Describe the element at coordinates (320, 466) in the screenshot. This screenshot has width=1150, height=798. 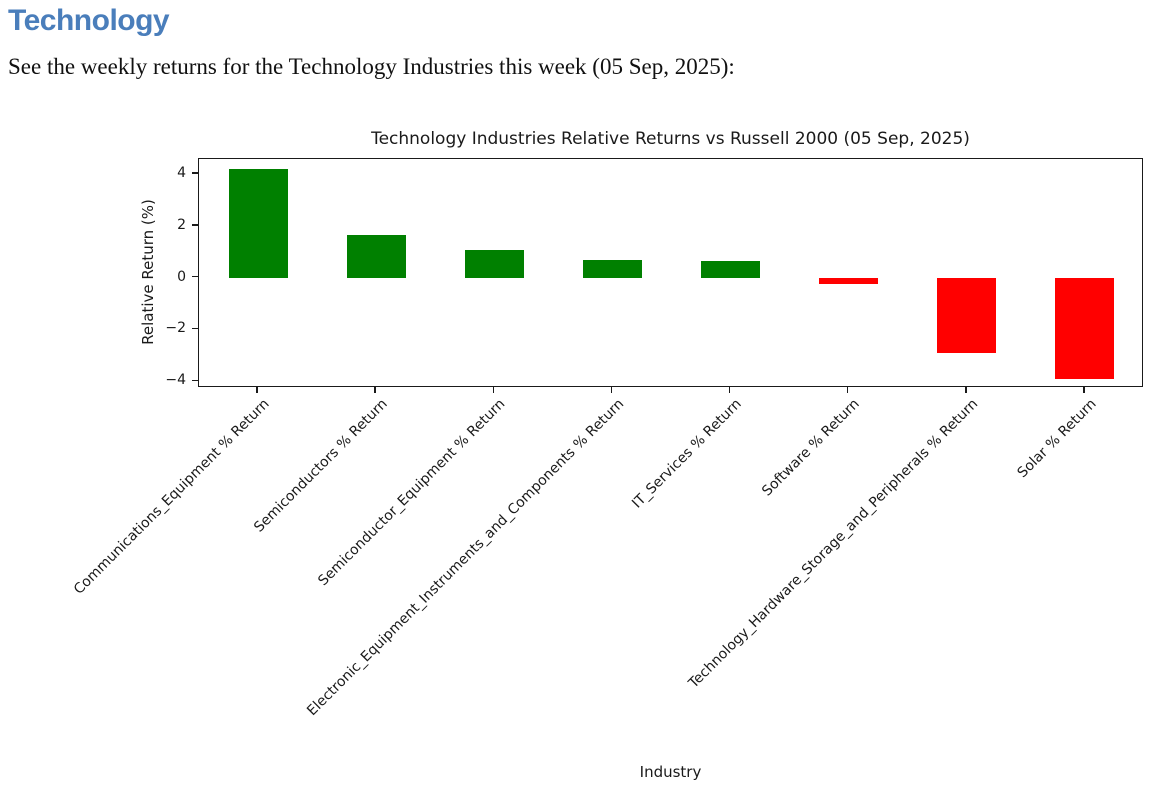
I see `x-tick-label: Semiconductors % Return` at that location.